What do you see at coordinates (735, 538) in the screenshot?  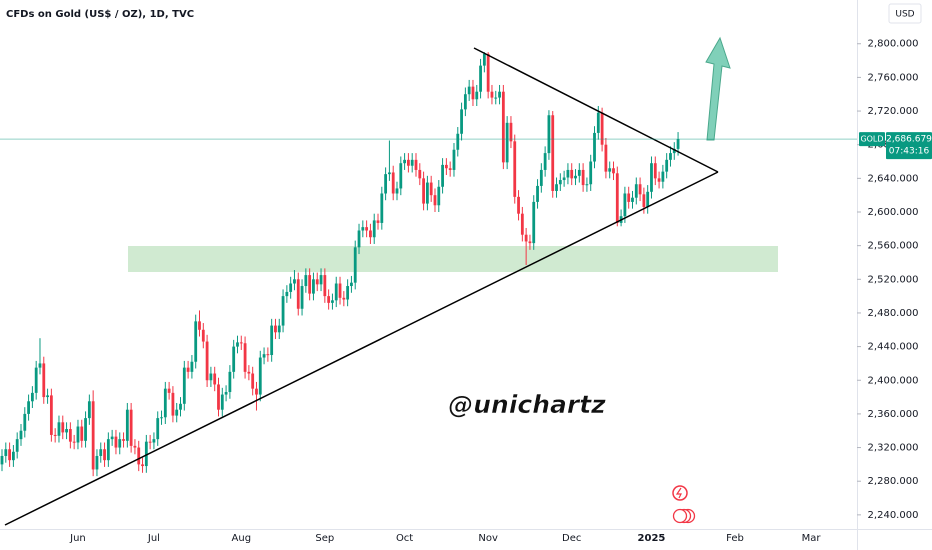 I see `x-tick-label: Feb` at bounding box center [735, 538].